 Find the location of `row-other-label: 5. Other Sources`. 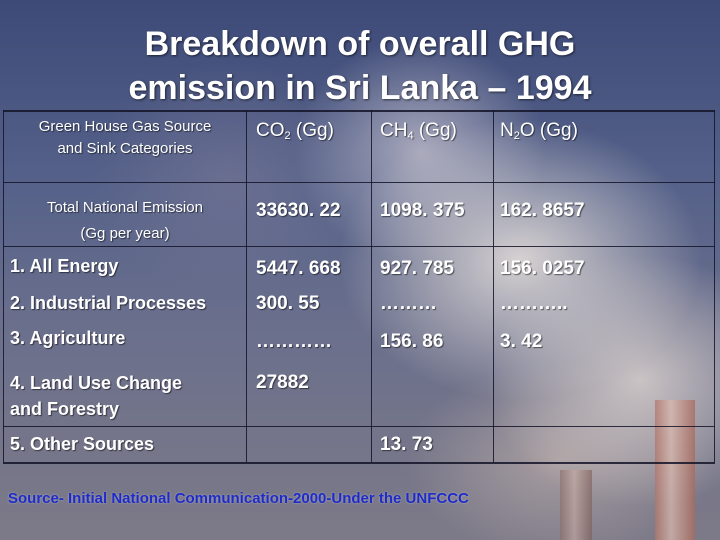

row-other-label: 5. Other Sources is located at coordinates (82, 444).